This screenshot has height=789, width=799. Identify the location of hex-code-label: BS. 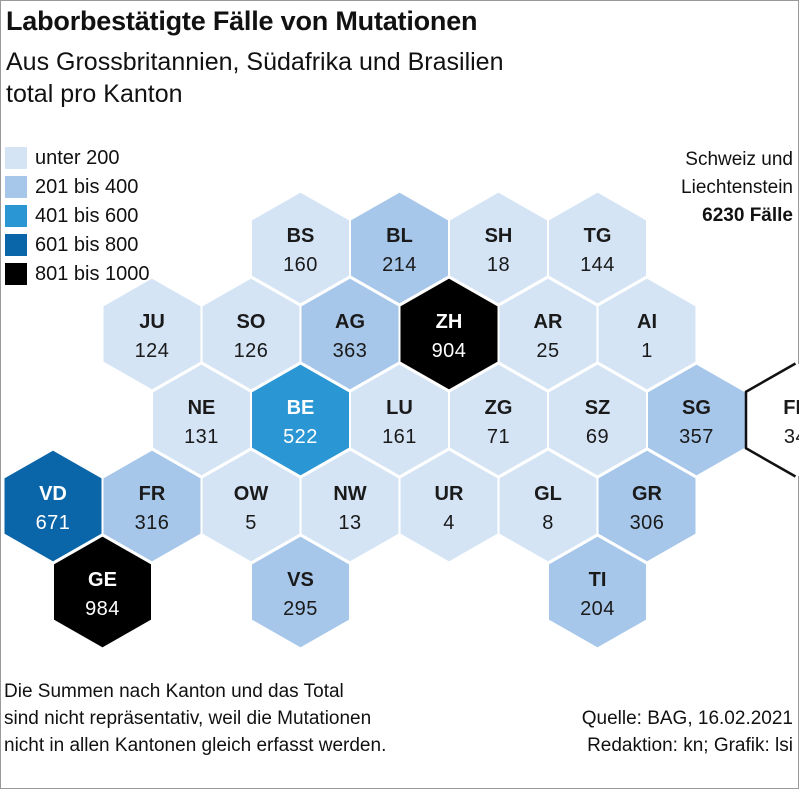
(301, 236).